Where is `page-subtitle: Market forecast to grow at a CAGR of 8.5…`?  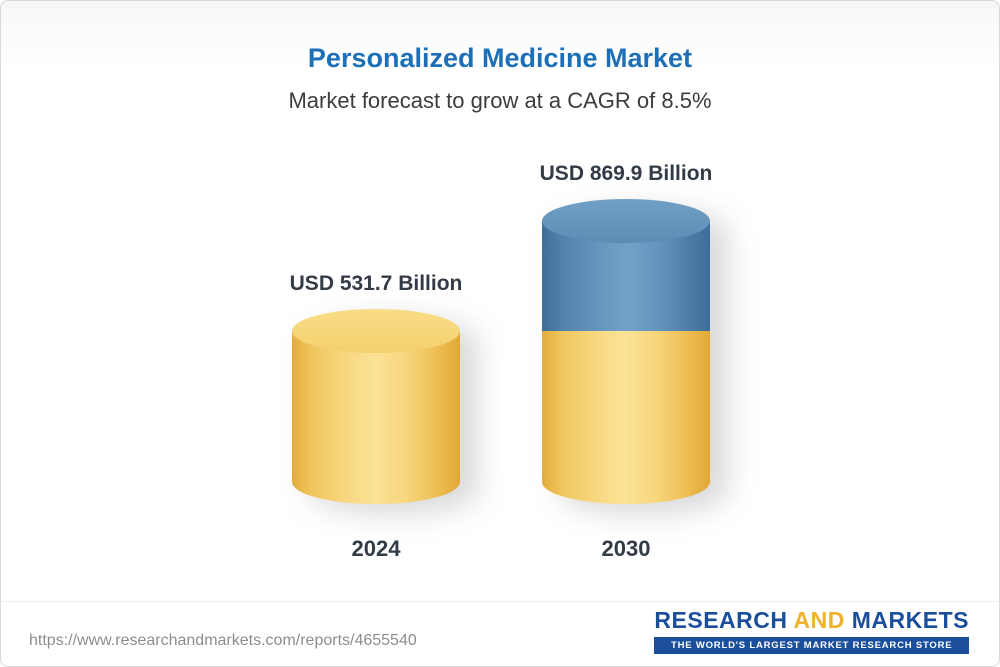 page-subtitle: Market forecast to grow at a CAGR of 8.5… is located at coordinates (500, 100).